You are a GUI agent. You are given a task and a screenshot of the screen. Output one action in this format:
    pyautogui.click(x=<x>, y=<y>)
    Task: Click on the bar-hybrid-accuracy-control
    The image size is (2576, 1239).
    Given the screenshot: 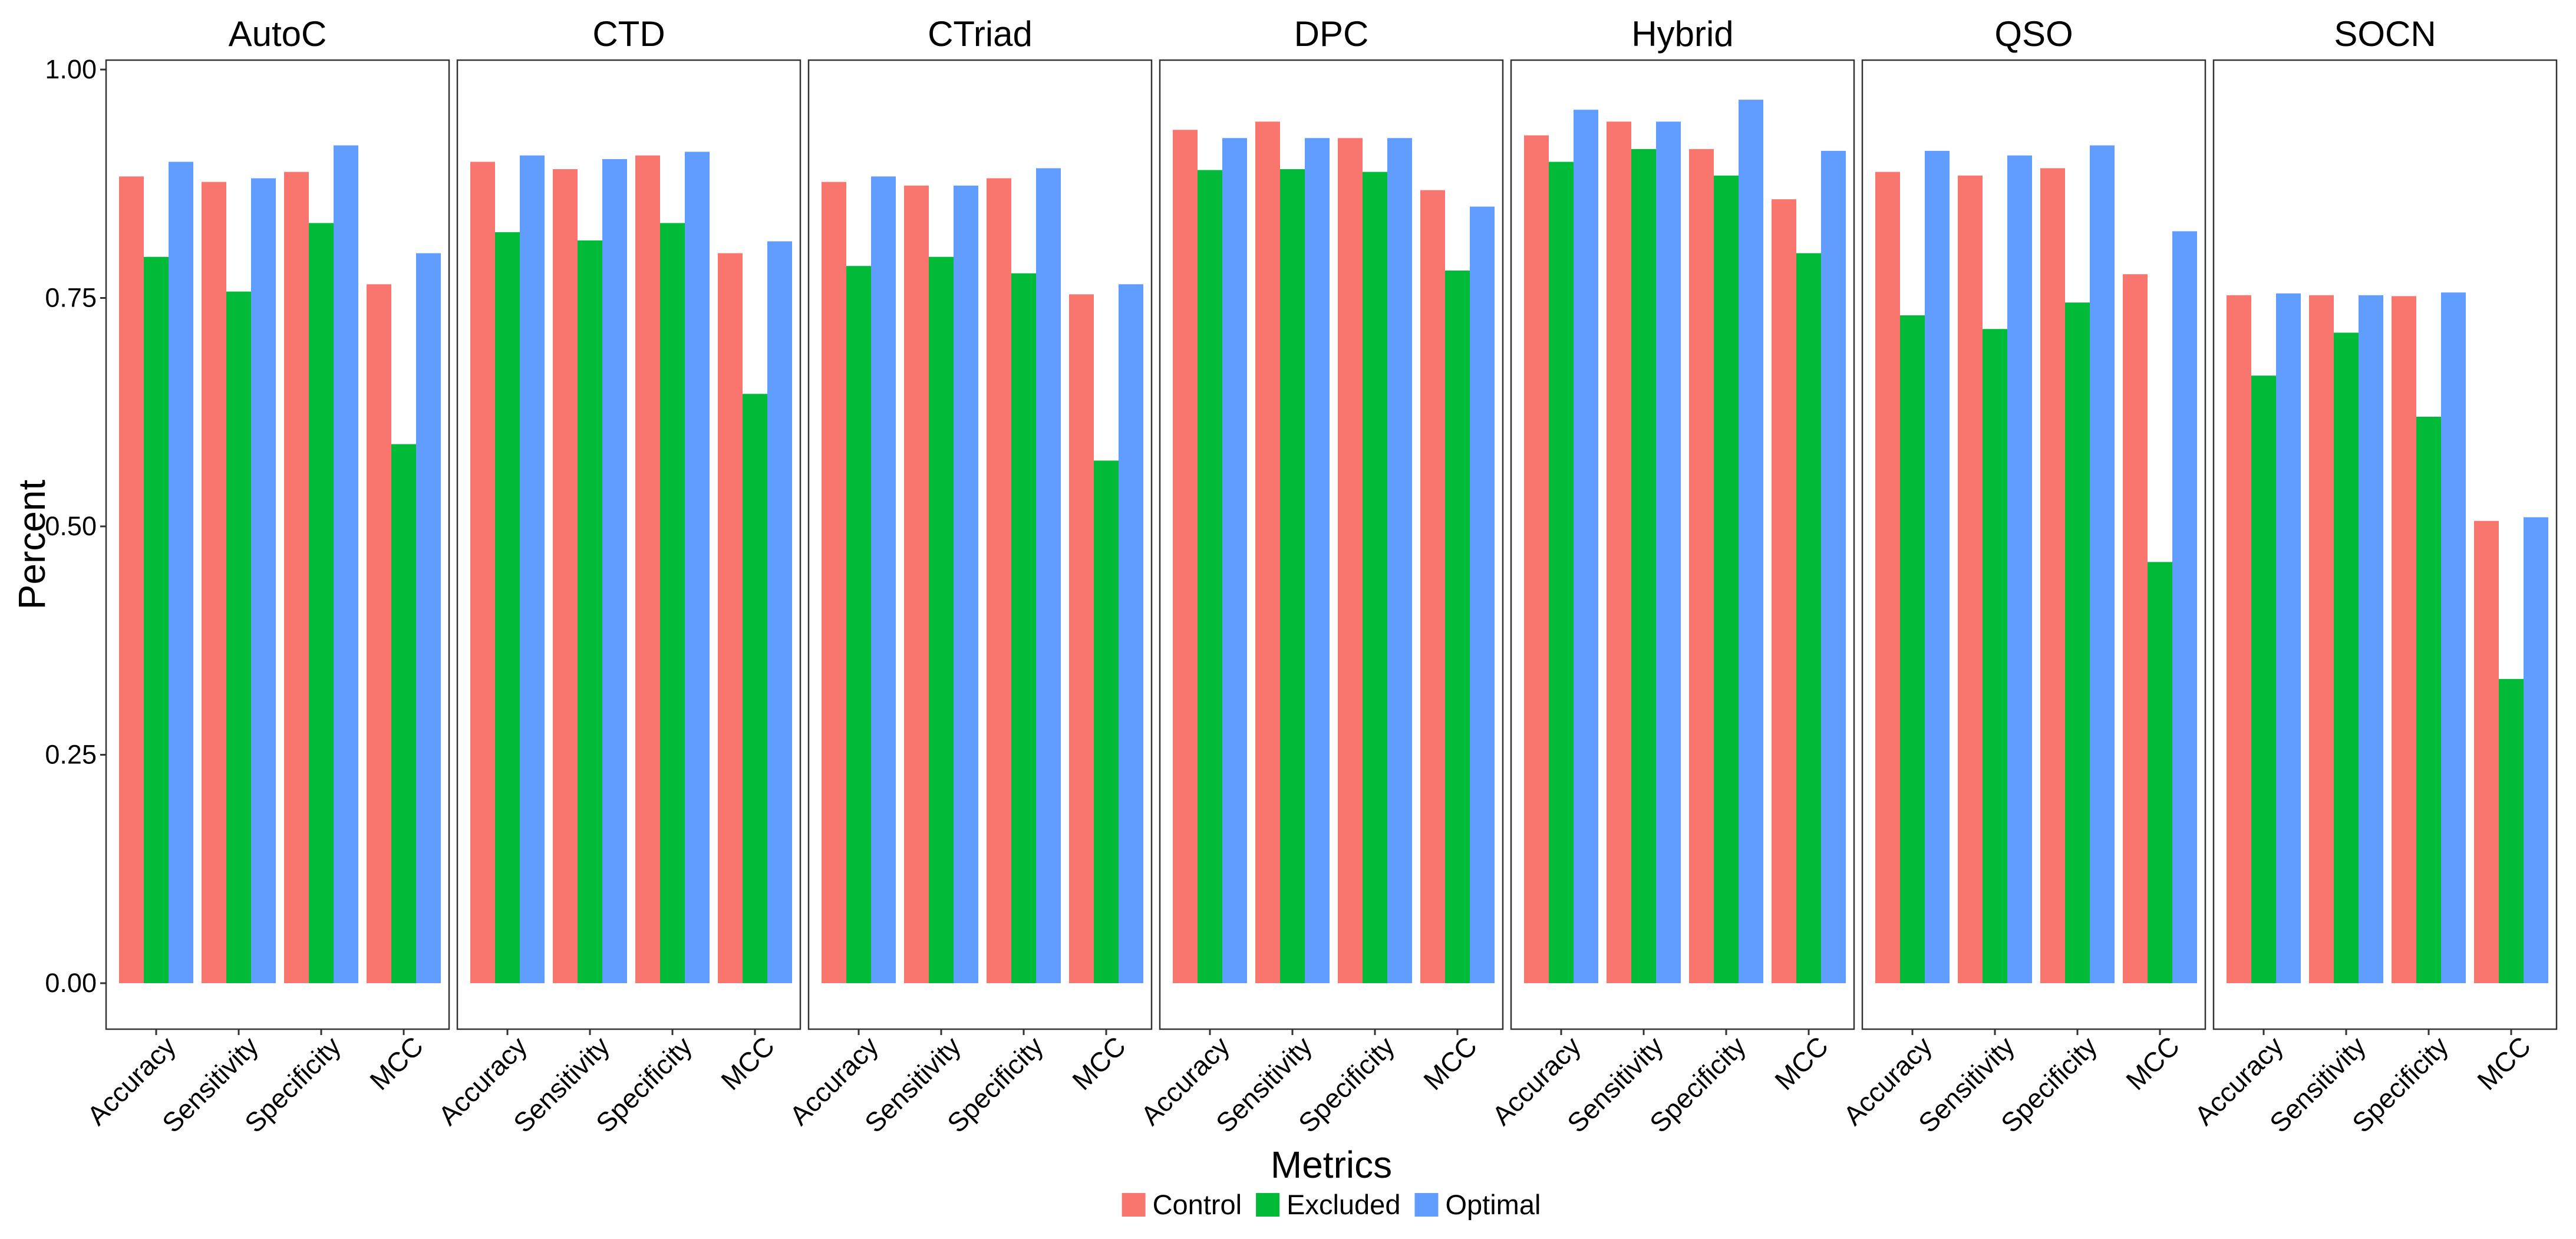 What is the action you would take?
    pyautogui.click(x=1537, y=559)
    